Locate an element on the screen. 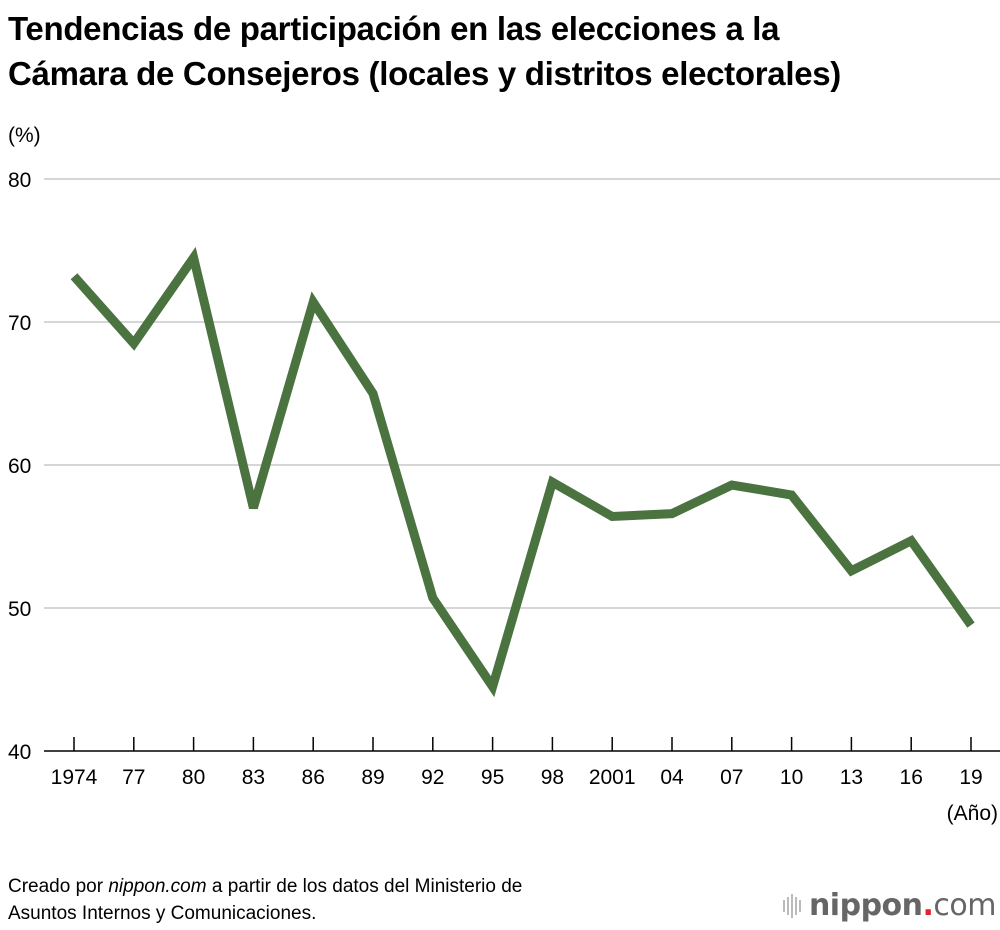 The width and height of the screenshot is (1000, 930). nippon-logo: nippon.com is located at coordinates (889, 905).